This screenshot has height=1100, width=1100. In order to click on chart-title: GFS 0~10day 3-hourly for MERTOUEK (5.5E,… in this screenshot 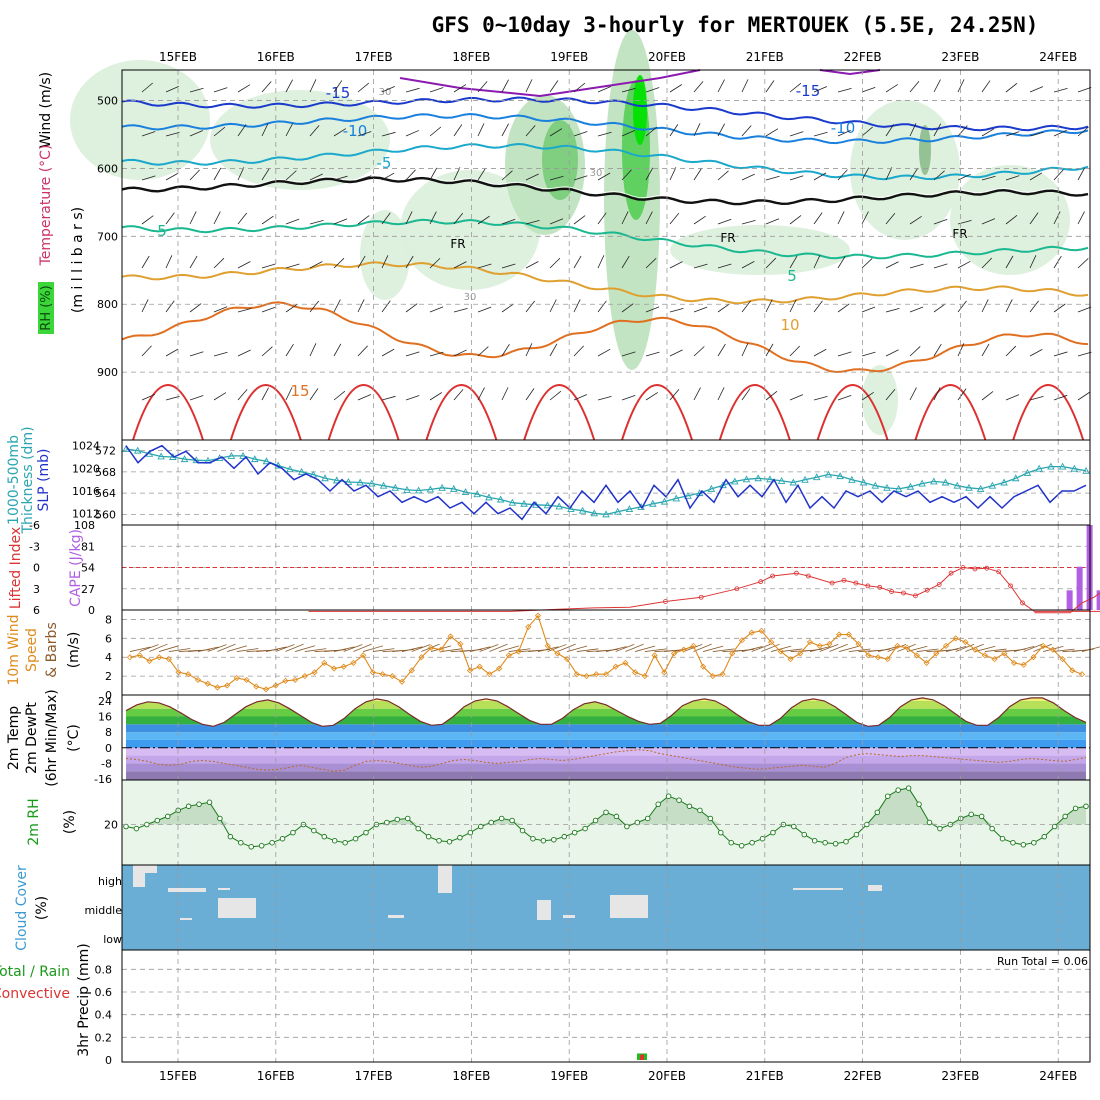, I will do `click(735, 25)`.